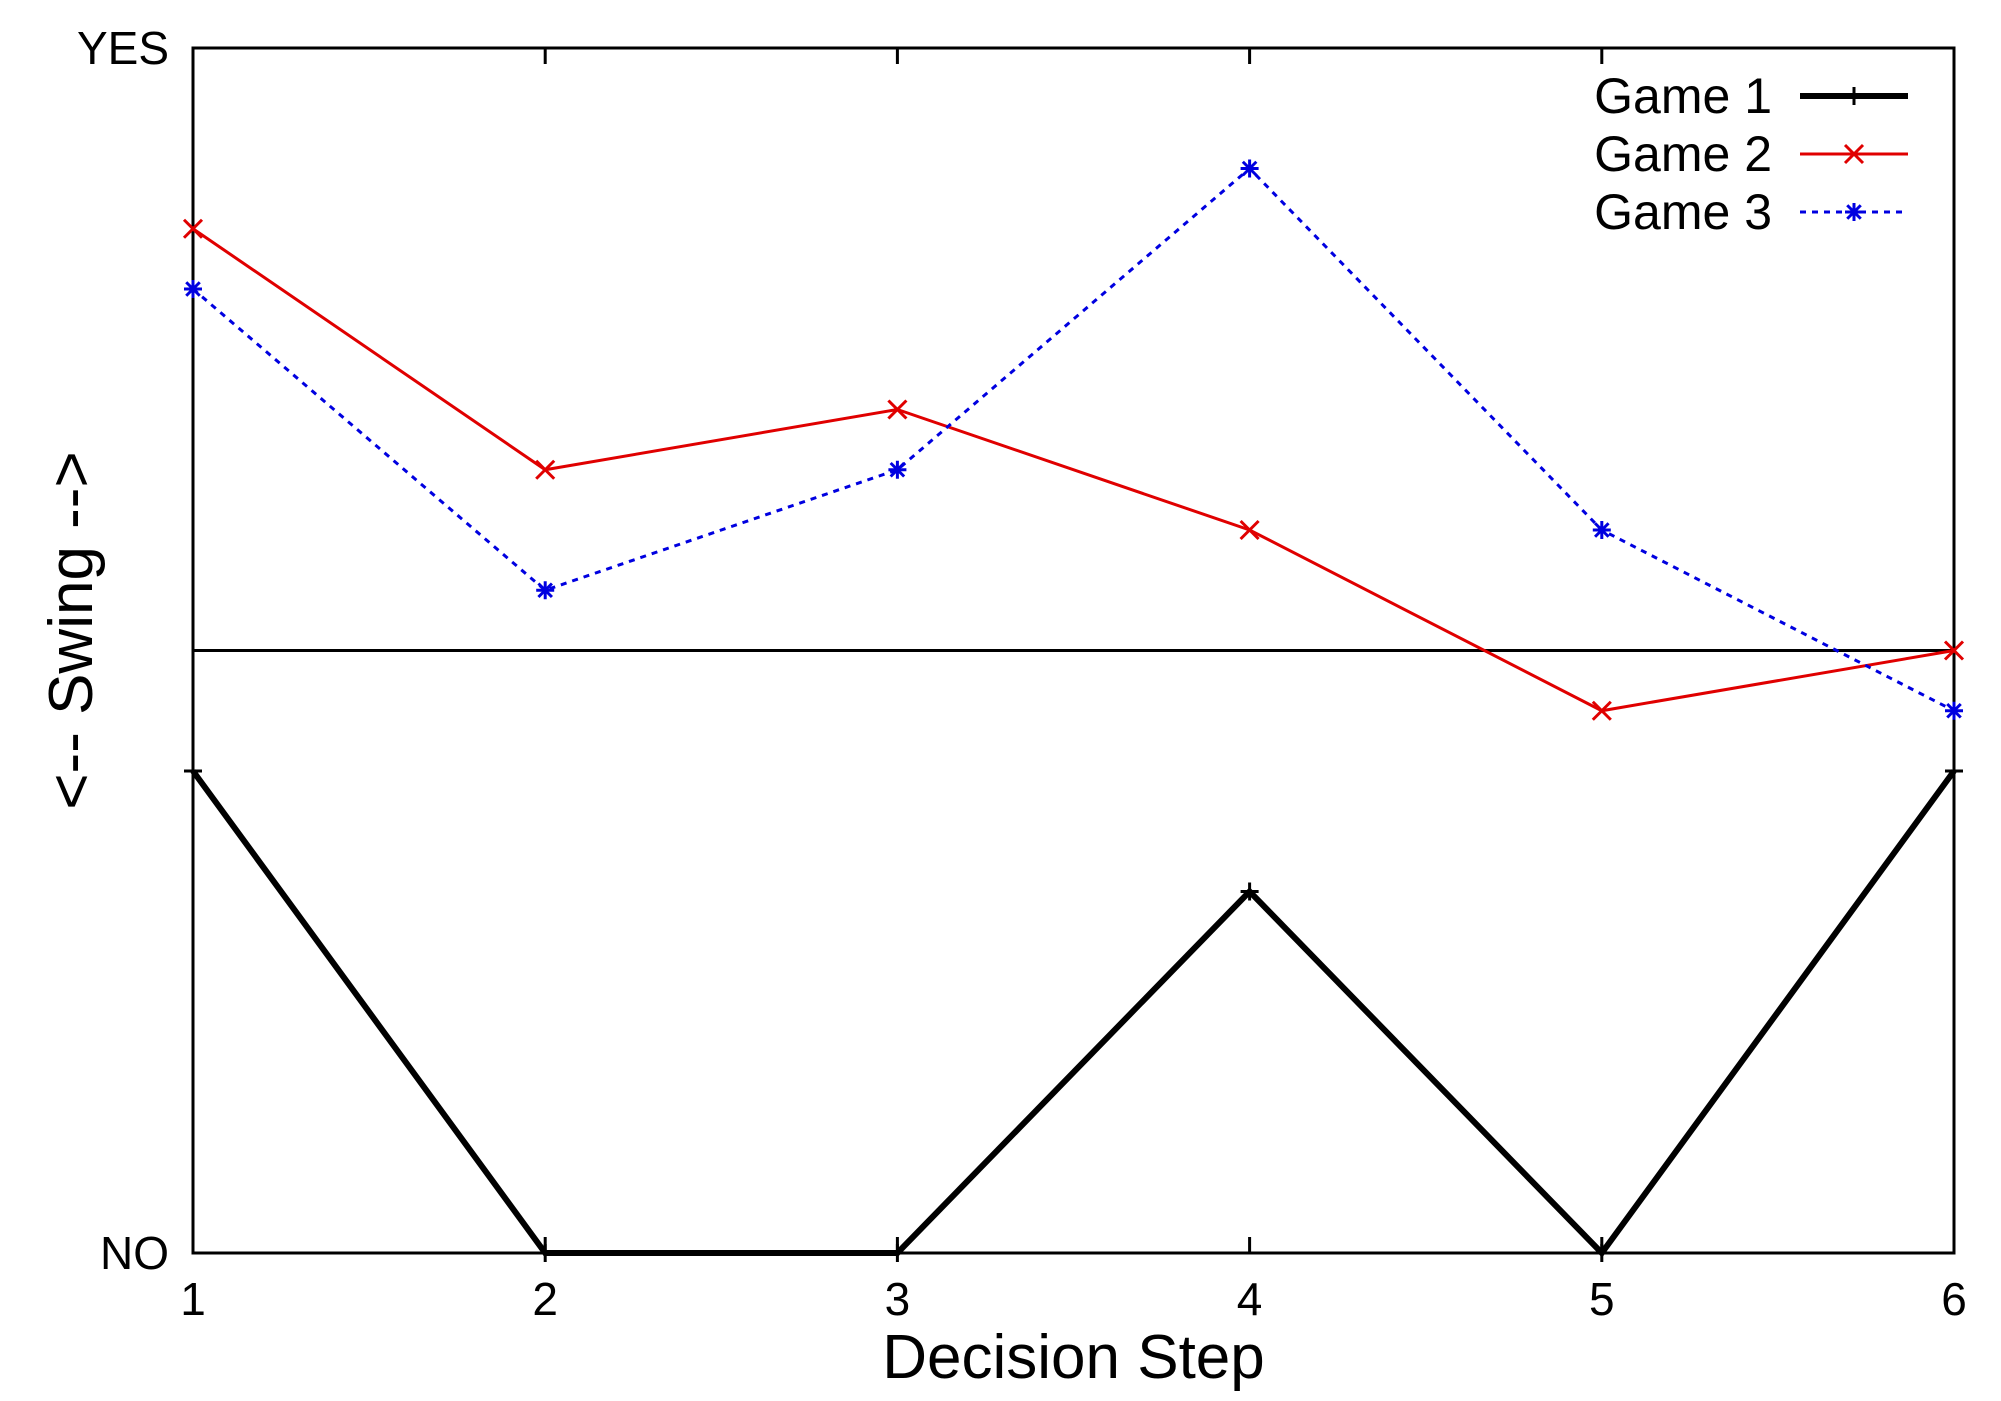 This screenshot has height=1401, width=2001. Describe the element at coordinates (71, 630) in the screenshot. I see `y-axis-title: <-- Swing -->` at that location.